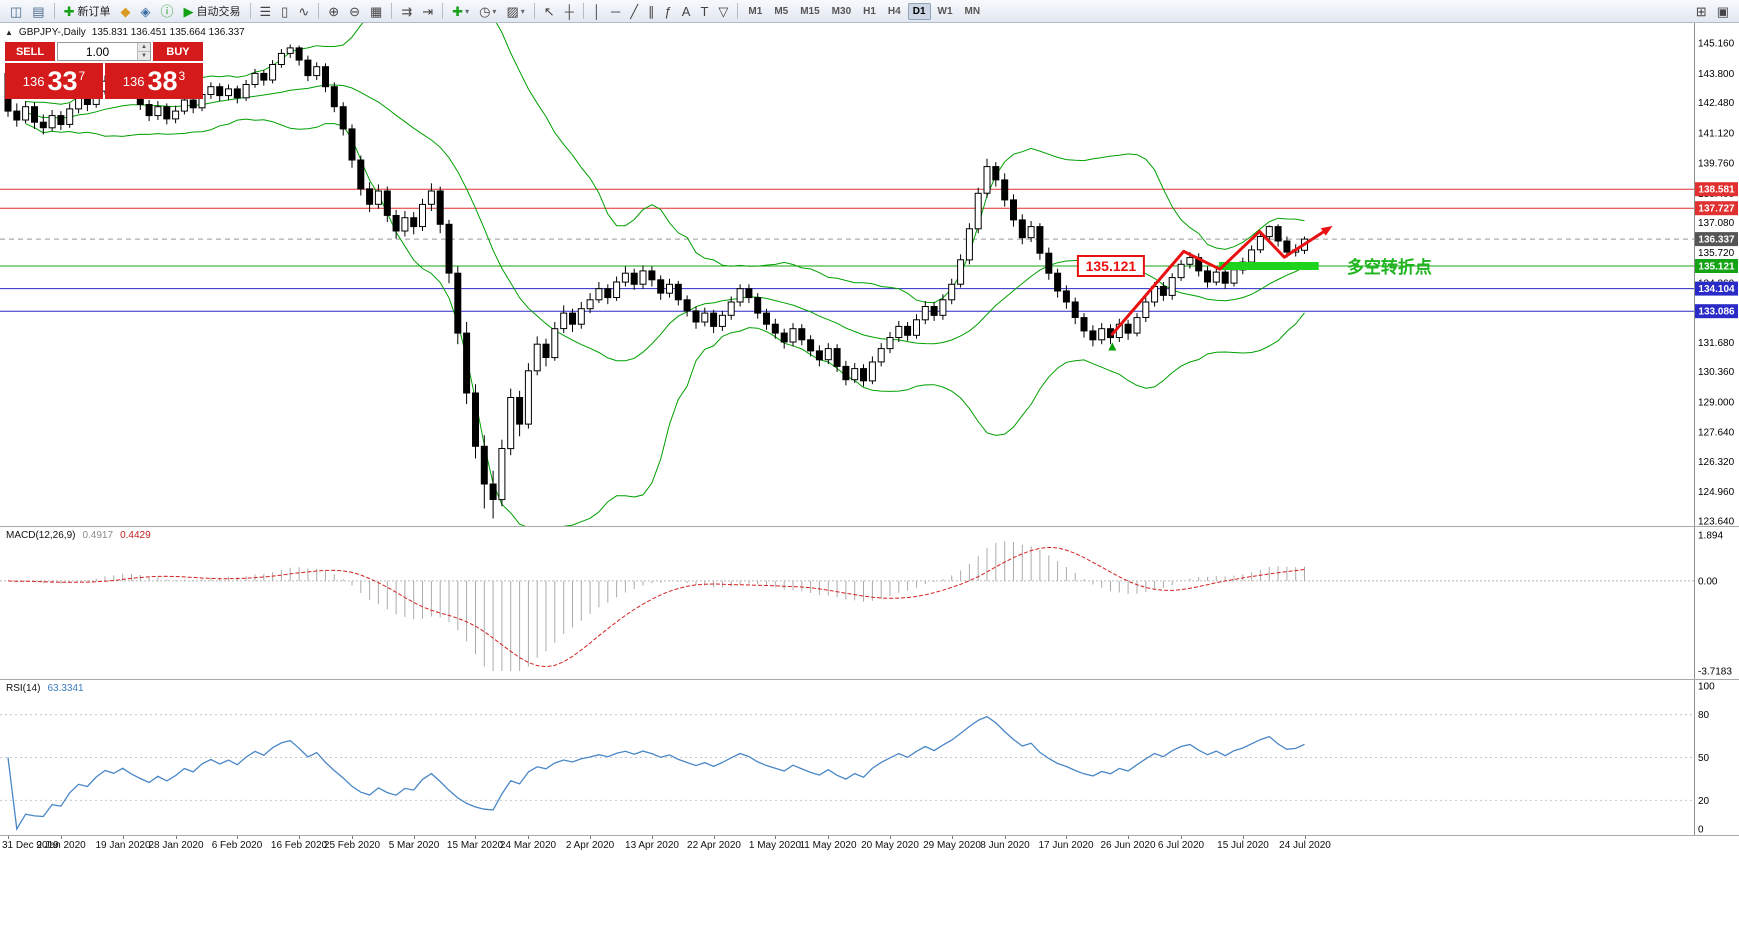  What do you see at coordinates (299, 845) in the screenshot?
I see `date-label: 16 Feb 2020` at bounding box center [299, 845].